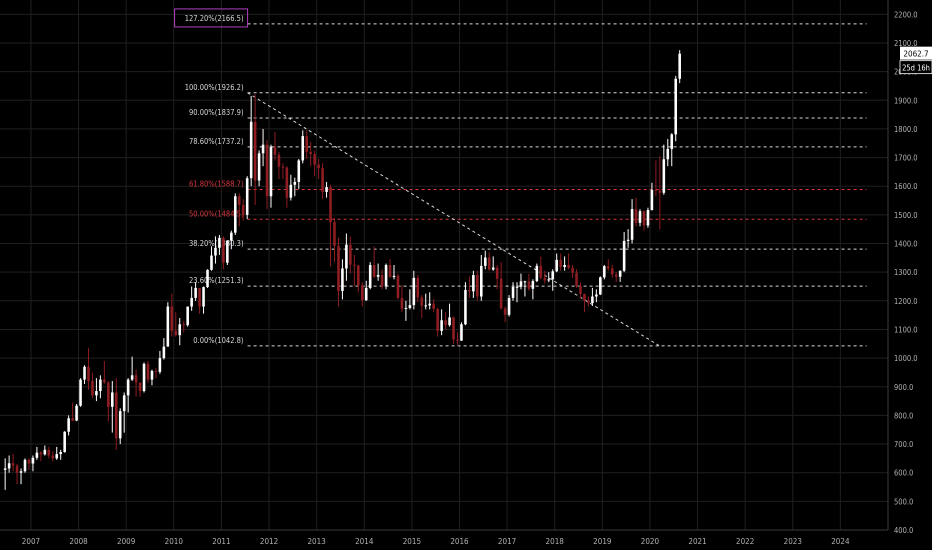 This screenshot has height=550, width=932. What do you see at coordinates (906, 272) in the screenshot?
I see `y-tick-label: 1300.0` at bounding box center [906, 272].